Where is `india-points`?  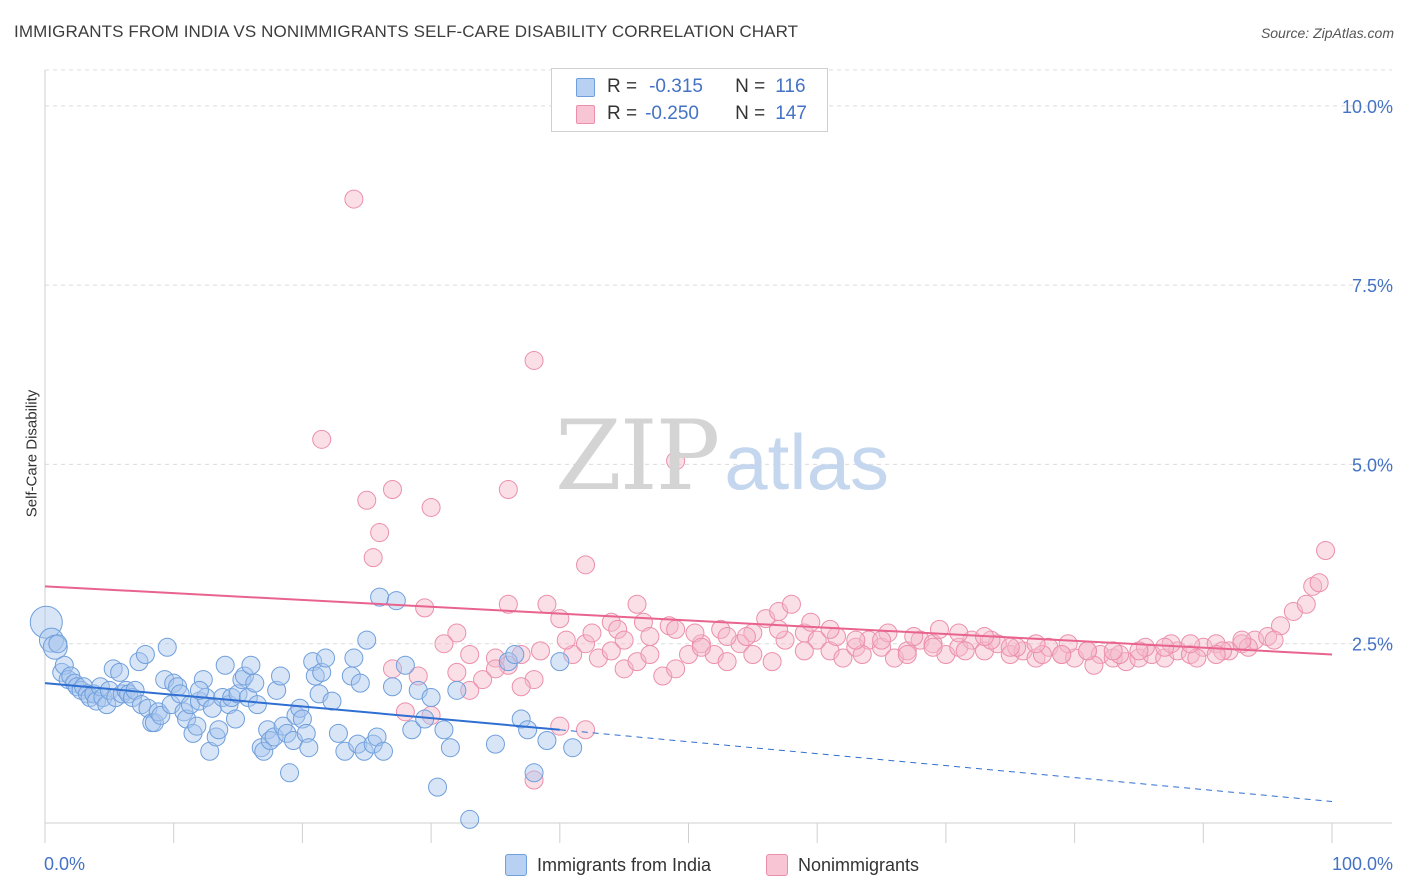 india-points is located at coordinates (306, 708).